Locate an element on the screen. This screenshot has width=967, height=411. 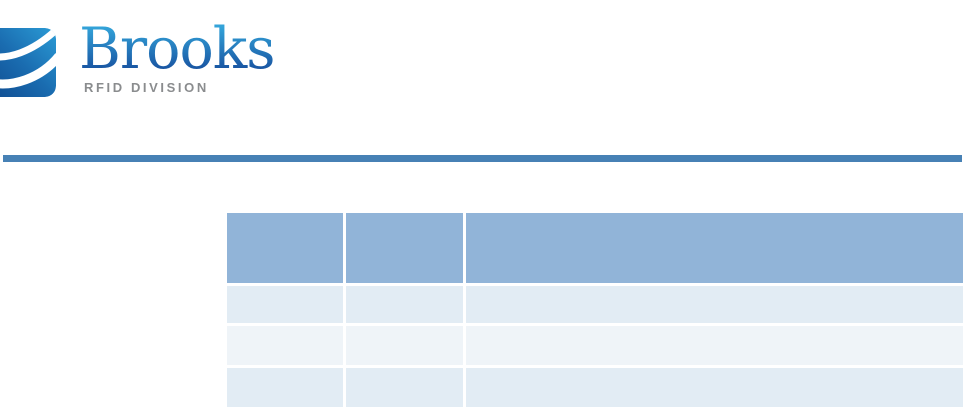
brooks-logo: Brooks RFID DIVISION is located at coordinates (160, 60).